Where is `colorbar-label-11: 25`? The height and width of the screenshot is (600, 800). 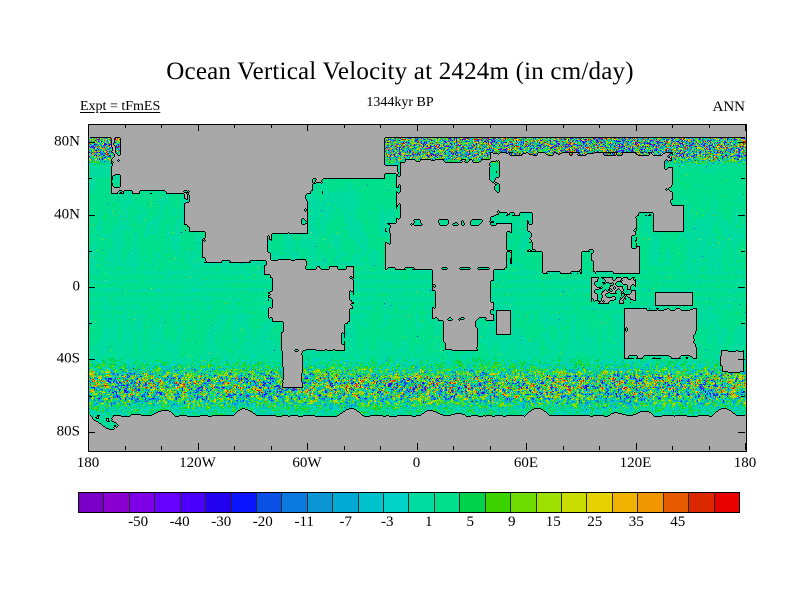
colorbar-label-11: 25 is located at coordinates (595, 522).